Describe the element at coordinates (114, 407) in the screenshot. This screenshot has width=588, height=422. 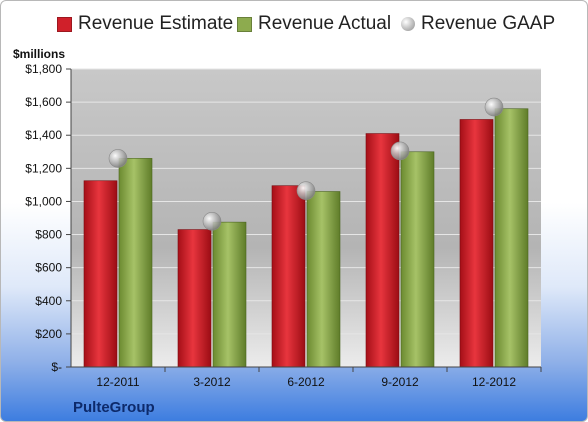
I see `company-name: PulteGroup` at that location.